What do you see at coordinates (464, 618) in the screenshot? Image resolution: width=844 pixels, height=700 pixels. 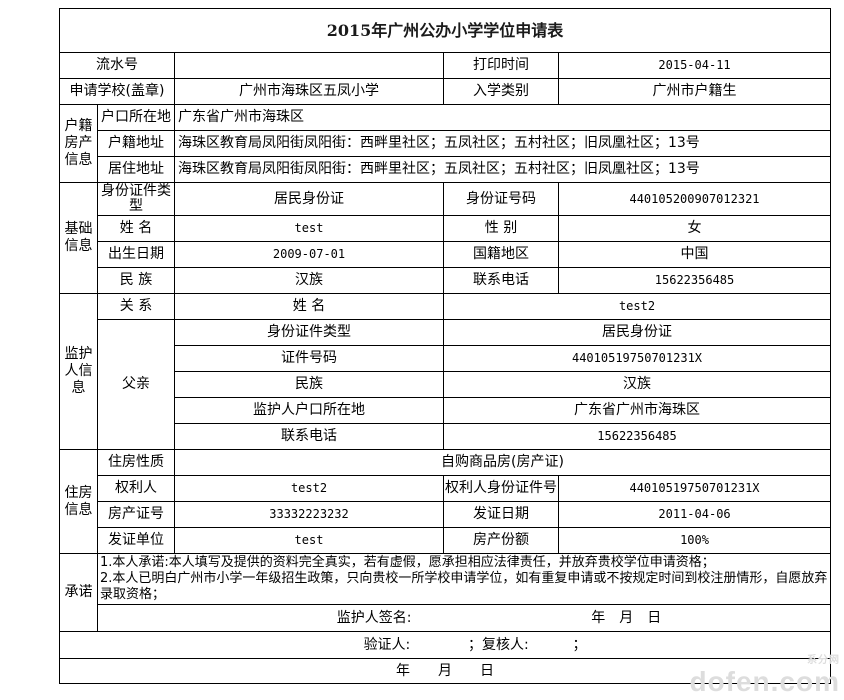 I see `signature-row: 监护人签名: 年 月 日` at bounding box center [464, 618].